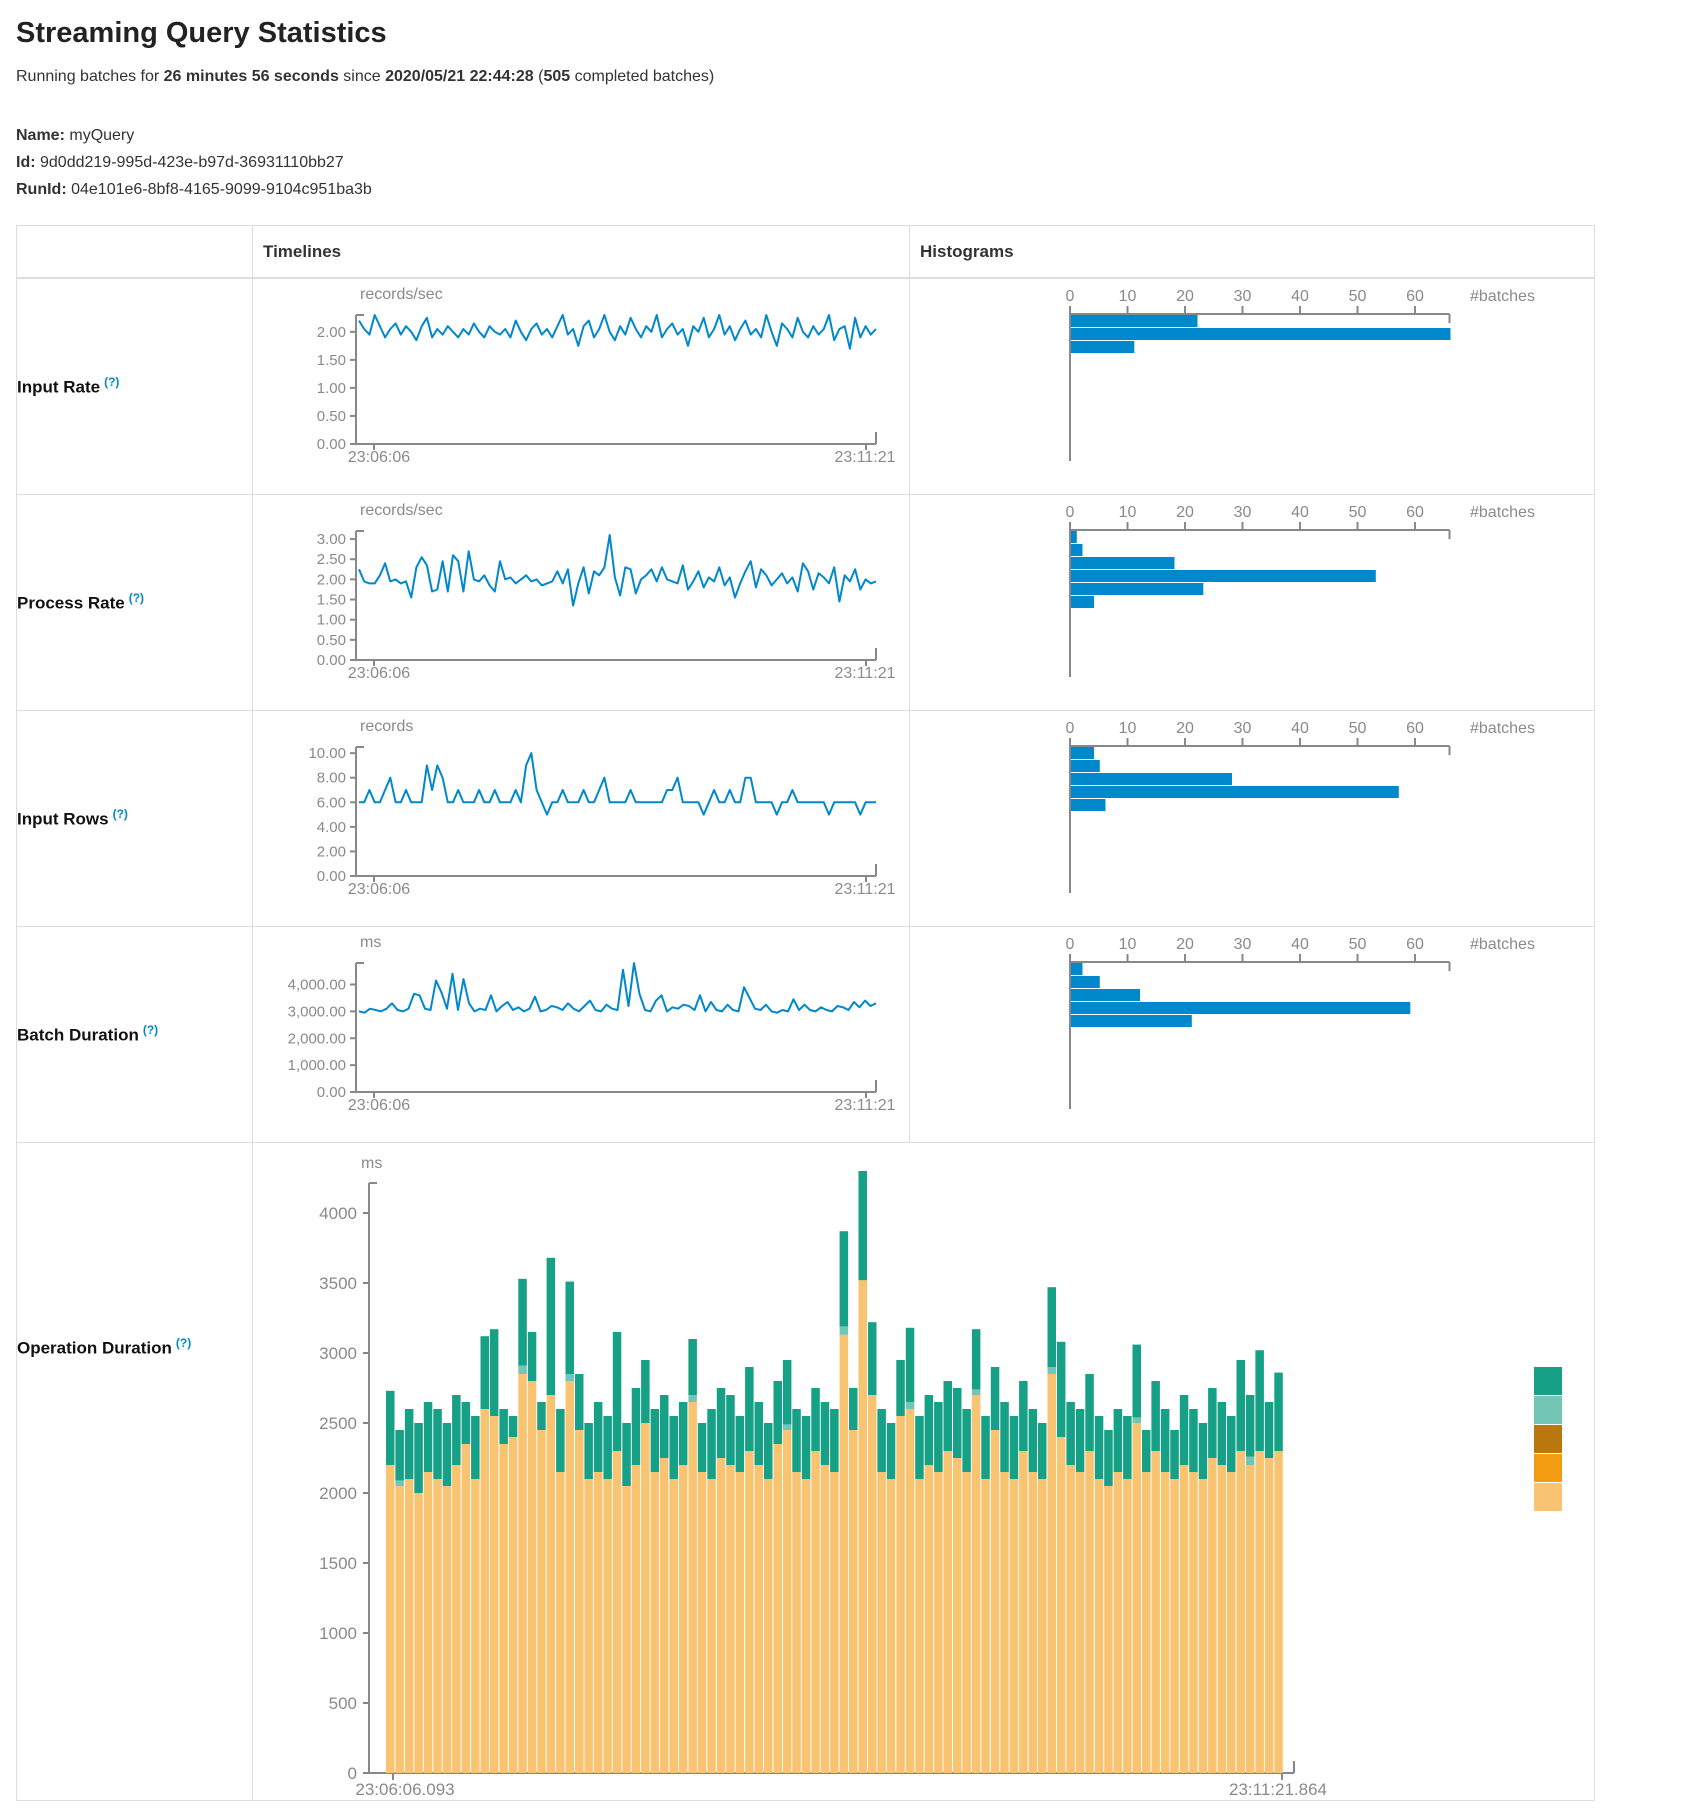 This screenshot has height=1820, width=1693. Describe the element at coordinates (192, 162) in the screenshot. I see `query-id-value: 9d0dd219-995d-423e-b97d-36931110bb27` at that location.